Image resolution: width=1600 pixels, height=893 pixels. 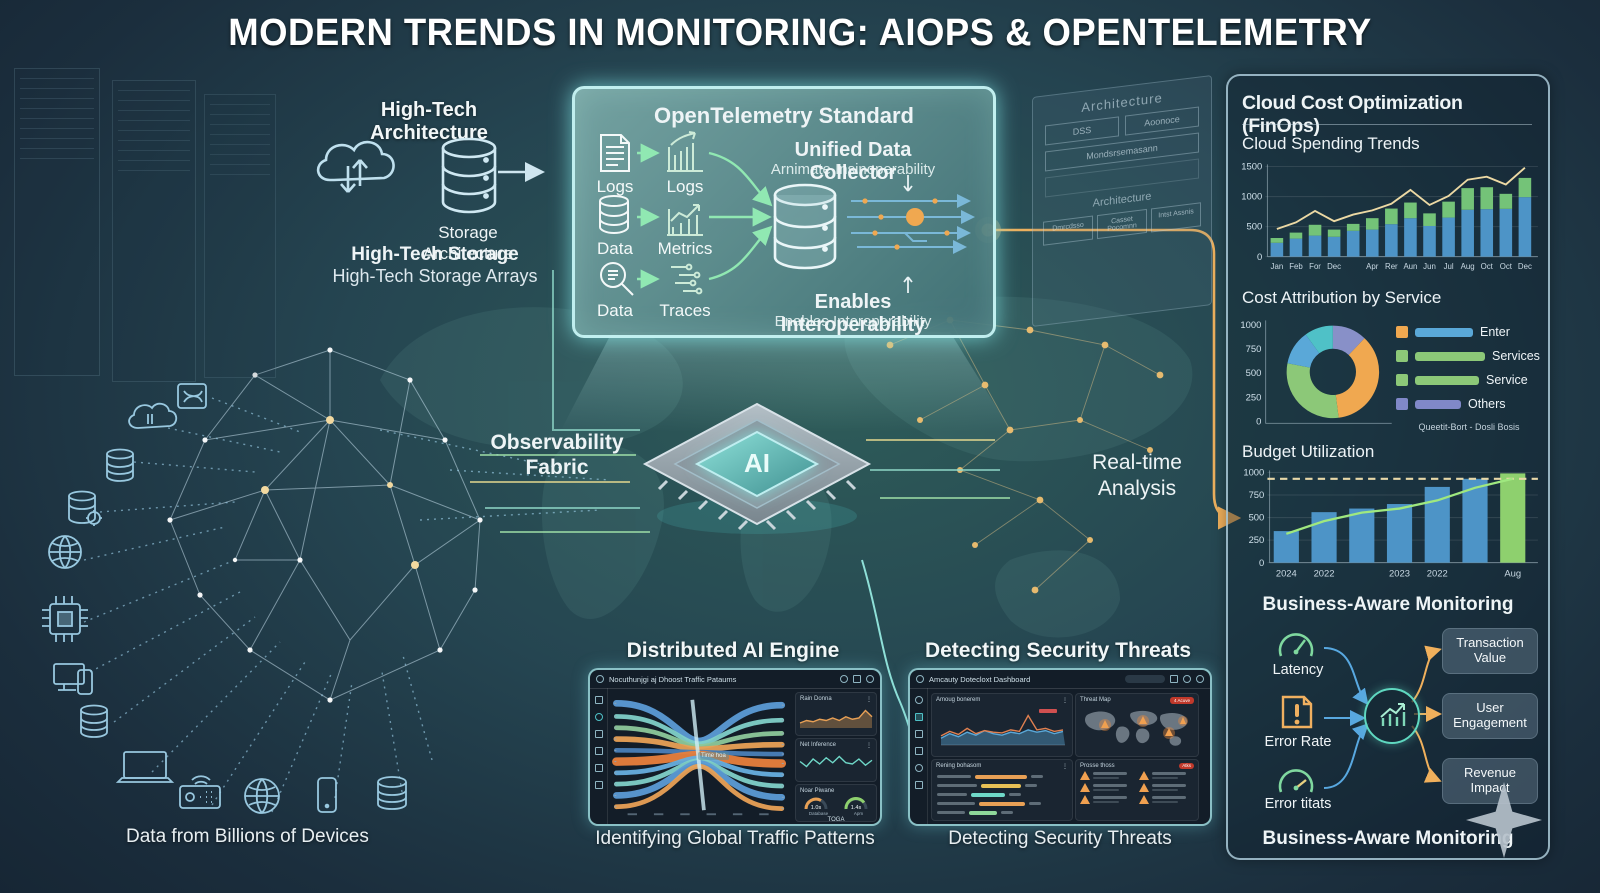 I want to click on spending-title: Cloud Spending Trends, so click(x=1331, y=143).